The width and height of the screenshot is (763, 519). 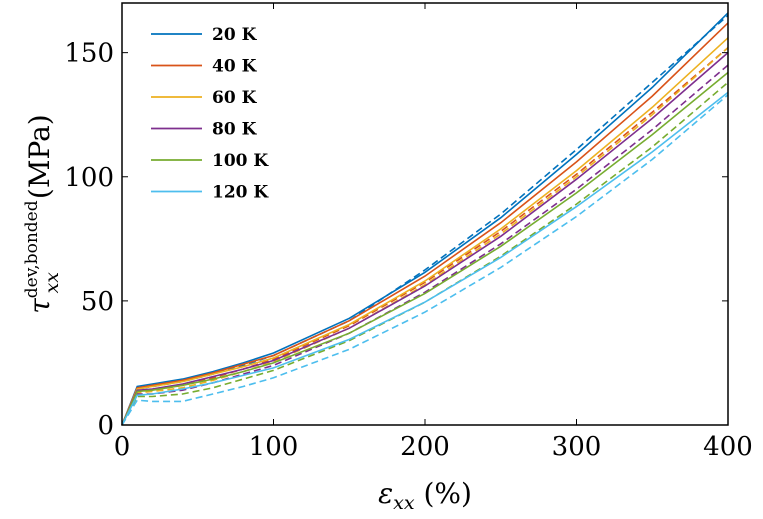 What do you see at coordinates (39, 306) in the screenshot?
I see `y-axis-symbol: τ` at bounding box center [39, 306].